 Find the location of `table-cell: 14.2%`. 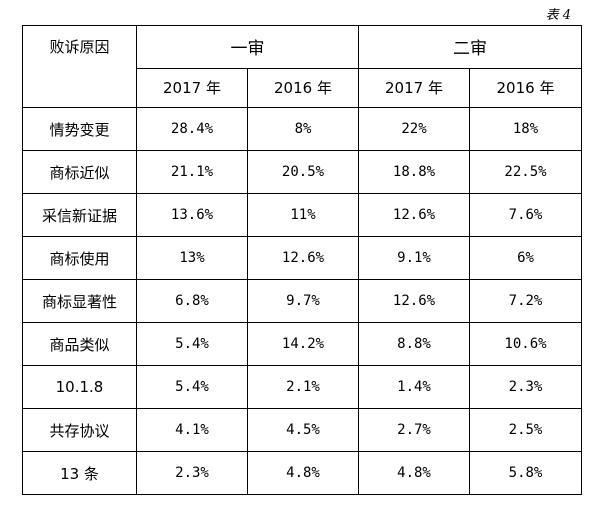

table-cell: 14.2% is located at coordinates (303, 344).